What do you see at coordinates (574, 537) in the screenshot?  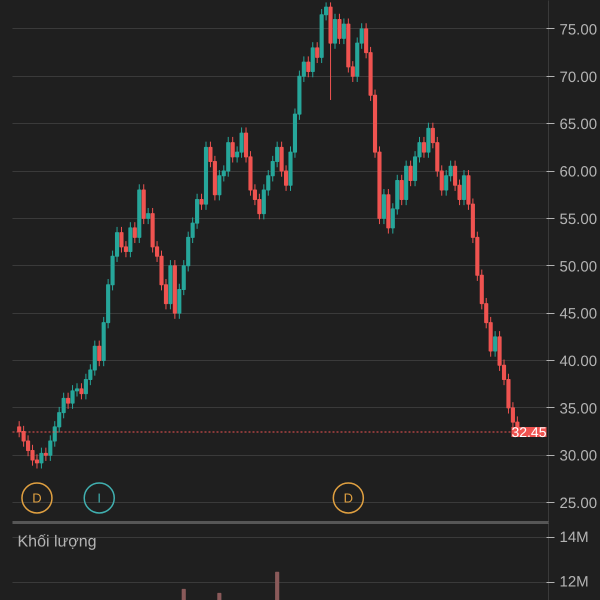 I see `y-tick-label: 14M` at bounding box center [574, 537].